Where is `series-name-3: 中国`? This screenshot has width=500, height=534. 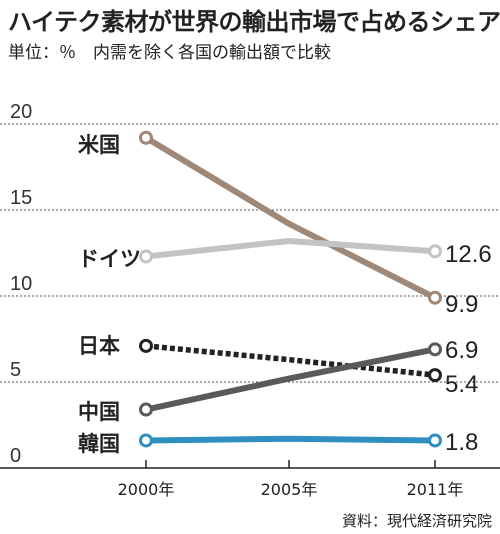 series-name-3: 中国 is located at coordinates (99, 412).